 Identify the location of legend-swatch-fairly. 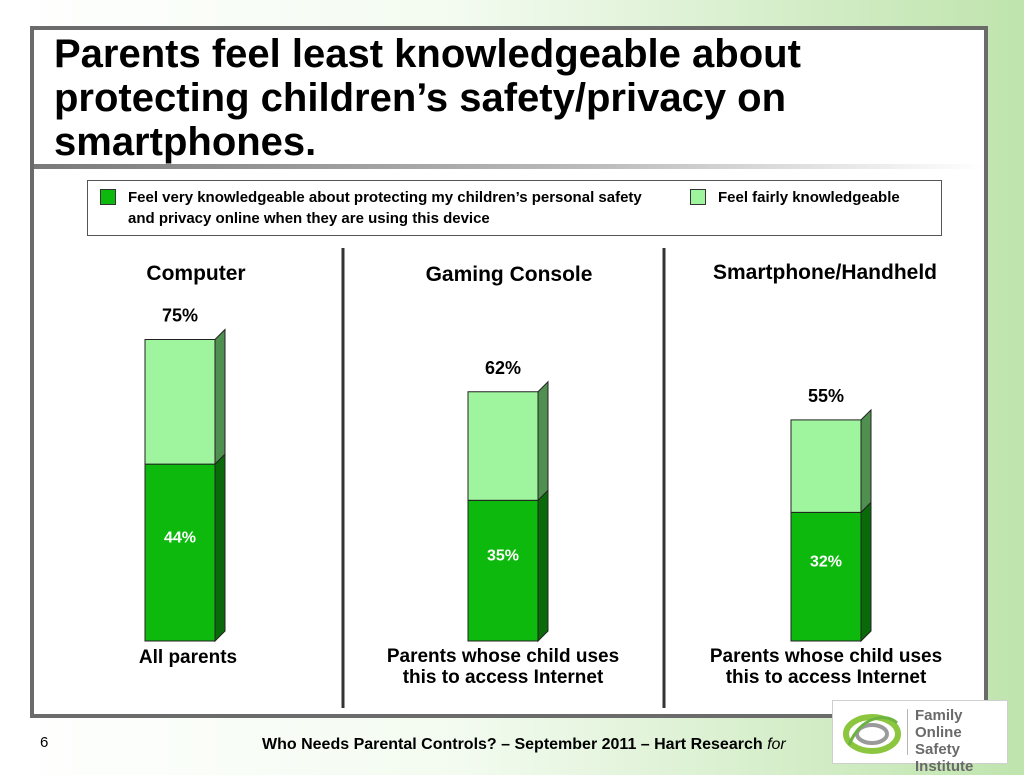
(698, 197).